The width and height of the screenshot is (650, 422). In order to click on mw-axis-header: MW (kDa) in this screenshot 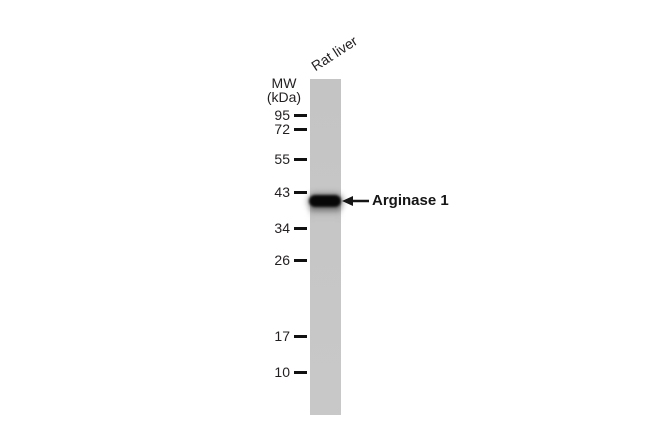, I will do `click(284, 90)`.